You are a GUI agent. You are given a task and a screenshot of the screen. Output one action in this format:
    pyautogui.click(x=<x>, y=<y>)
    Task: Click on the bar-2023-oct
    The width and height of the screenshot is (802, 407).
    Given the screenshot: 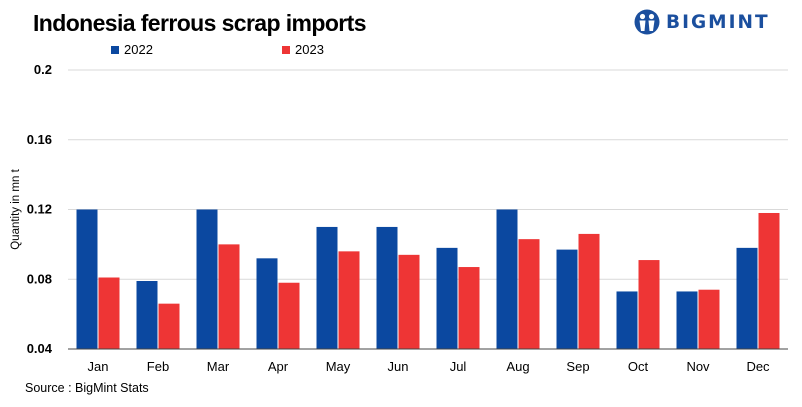 What is the action you would take?
    pyautogui.click(x=649, y=304)
    